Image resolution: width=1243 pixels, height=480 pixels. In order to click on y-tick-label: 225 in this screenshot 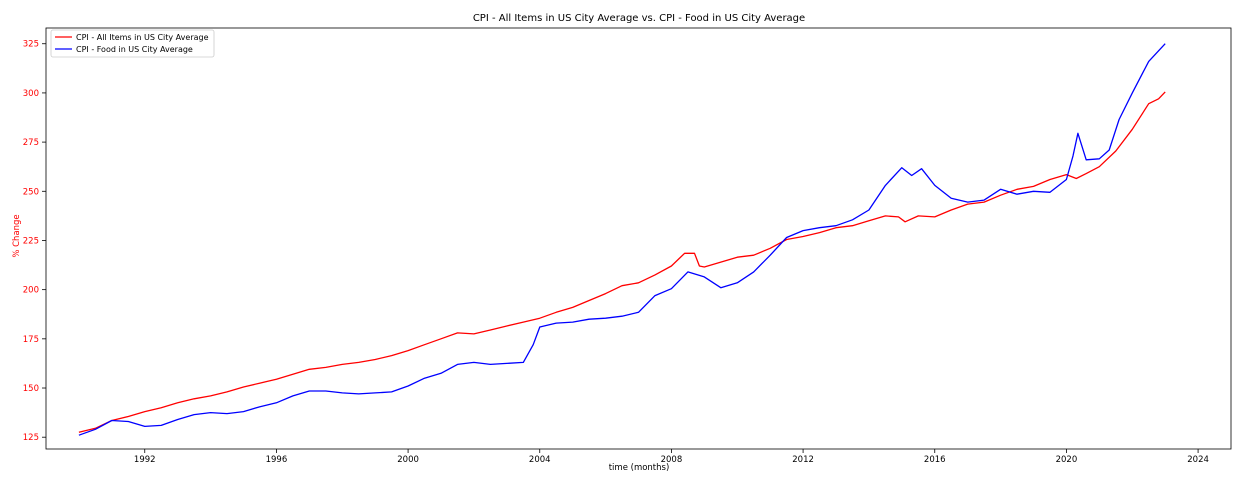, I will do `click(31, 241)`.